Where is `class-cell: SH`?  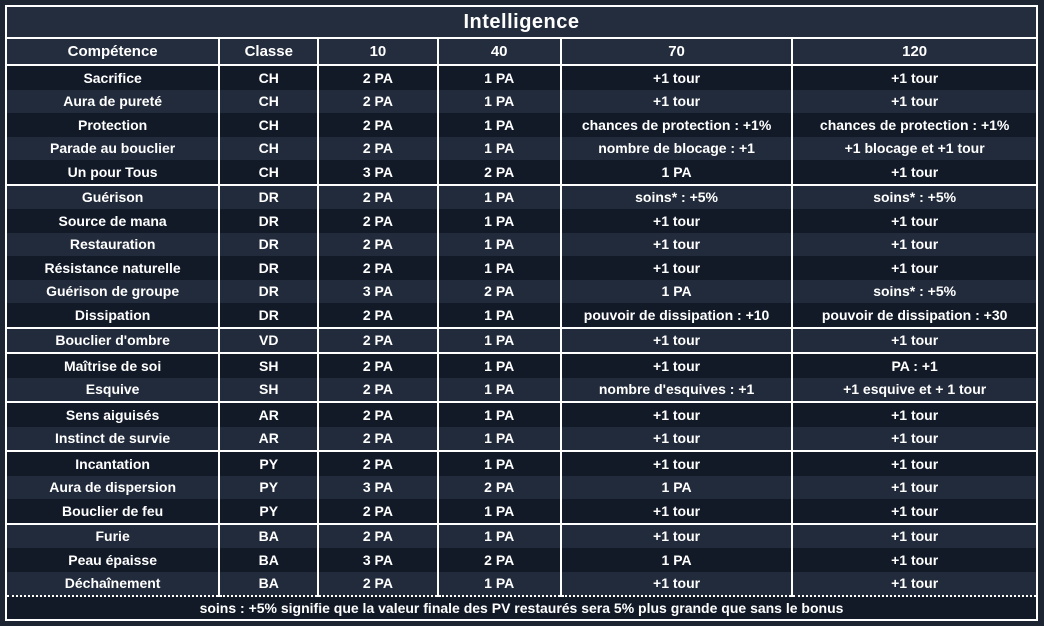 class-cell: SH is located at coordinates (269, 389).